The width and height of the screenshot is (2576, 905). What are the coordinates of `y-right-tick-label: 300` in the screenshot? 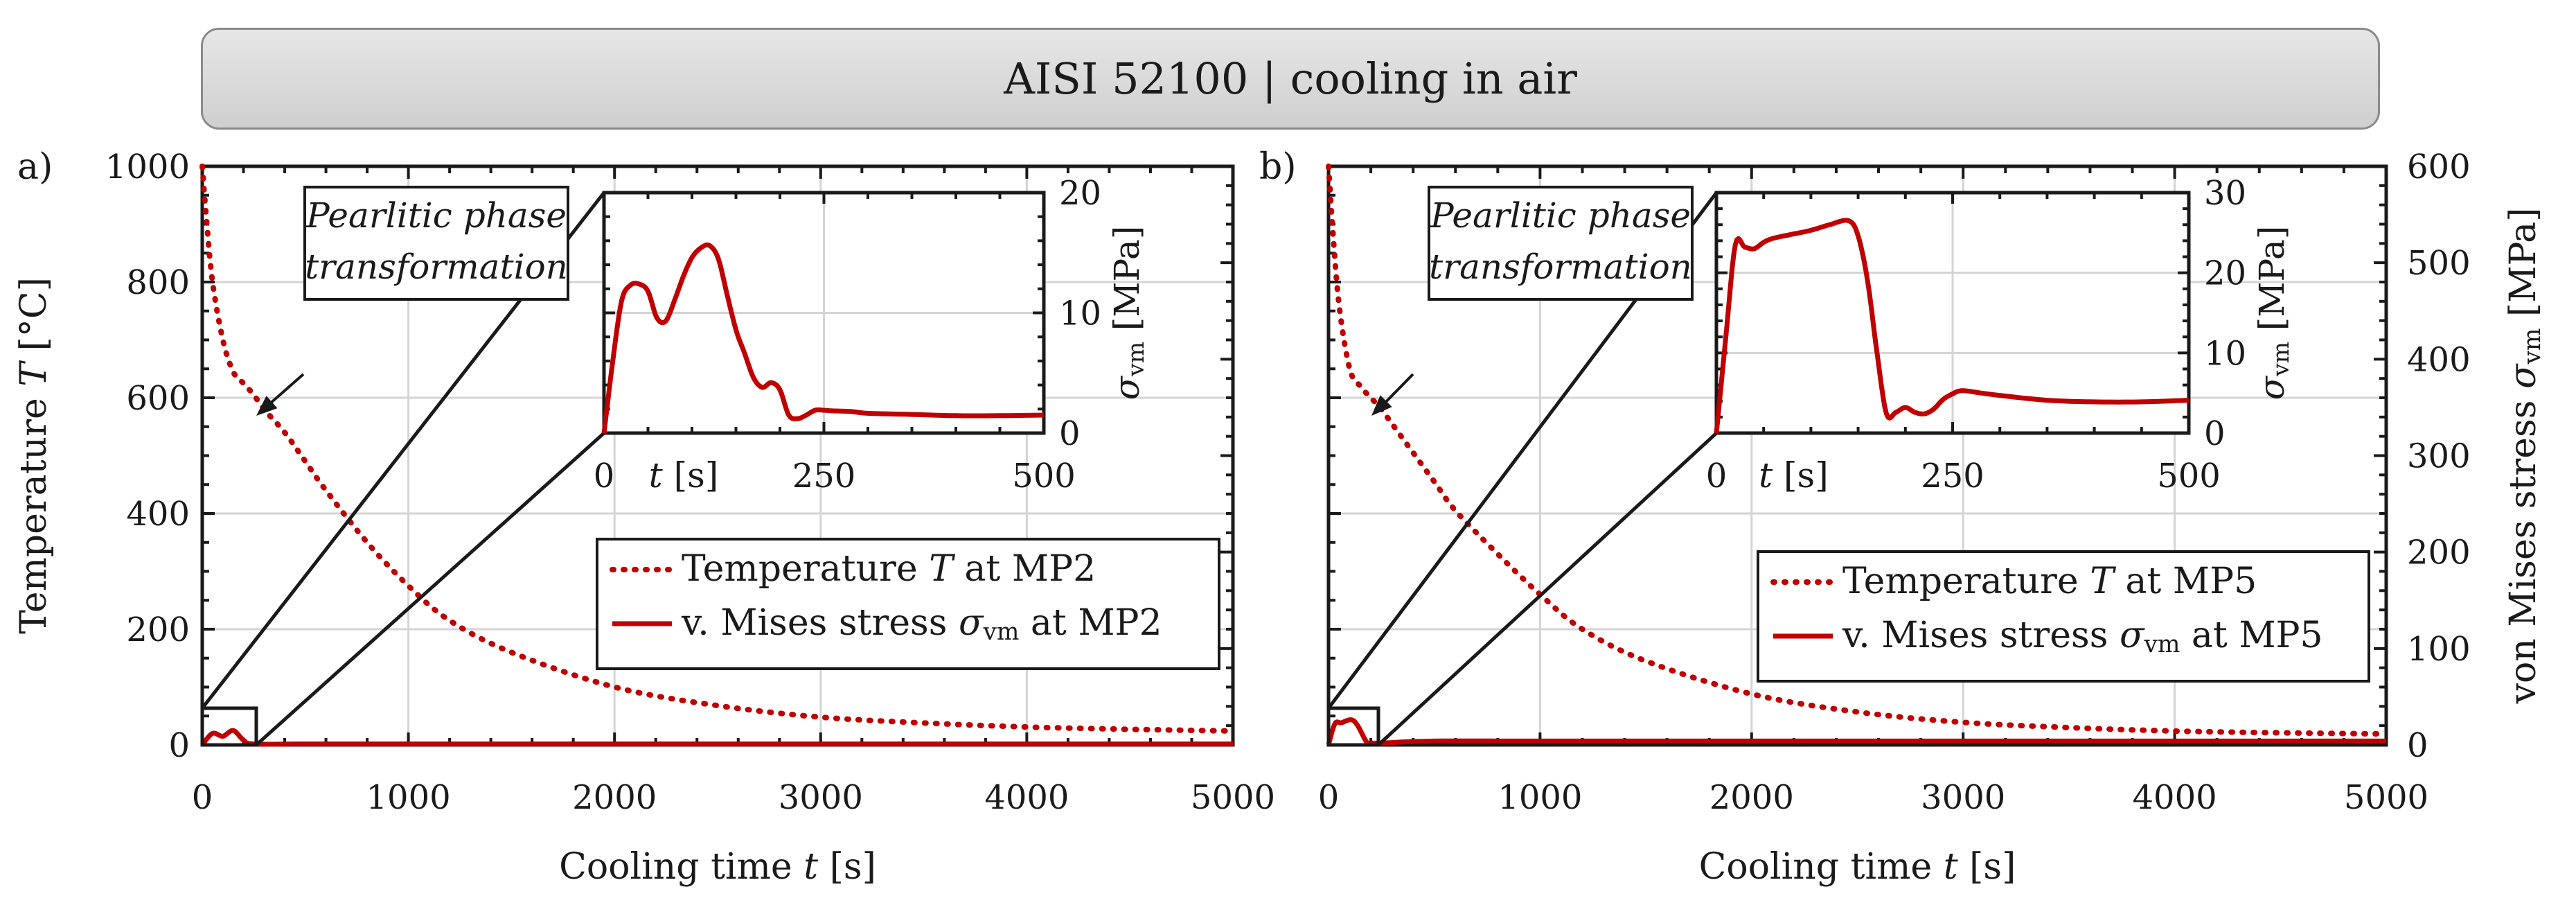 It's located at (2439, 456).